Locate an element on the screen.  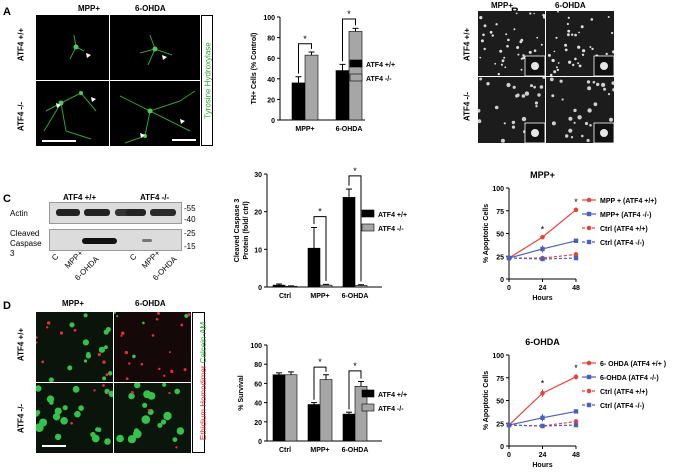
panel-b-col-label-mpp: MPP+ is located at coordinates (502, 5).